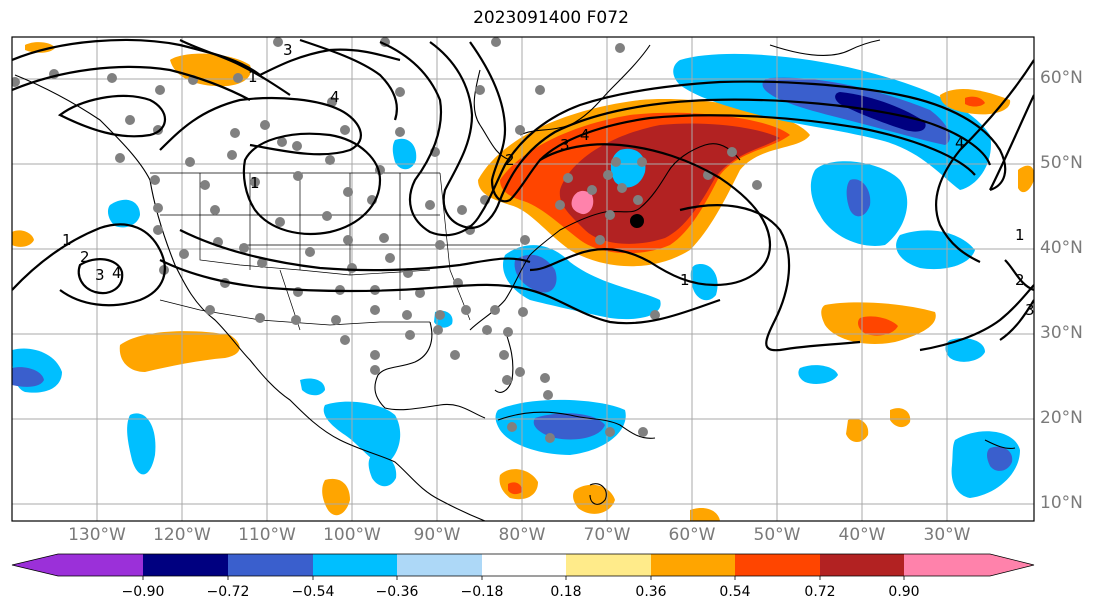  What do you see at coordinates (182, 535) in the screenshot?
I see `lon-label: 120°W` at bounding box center [182, 535].